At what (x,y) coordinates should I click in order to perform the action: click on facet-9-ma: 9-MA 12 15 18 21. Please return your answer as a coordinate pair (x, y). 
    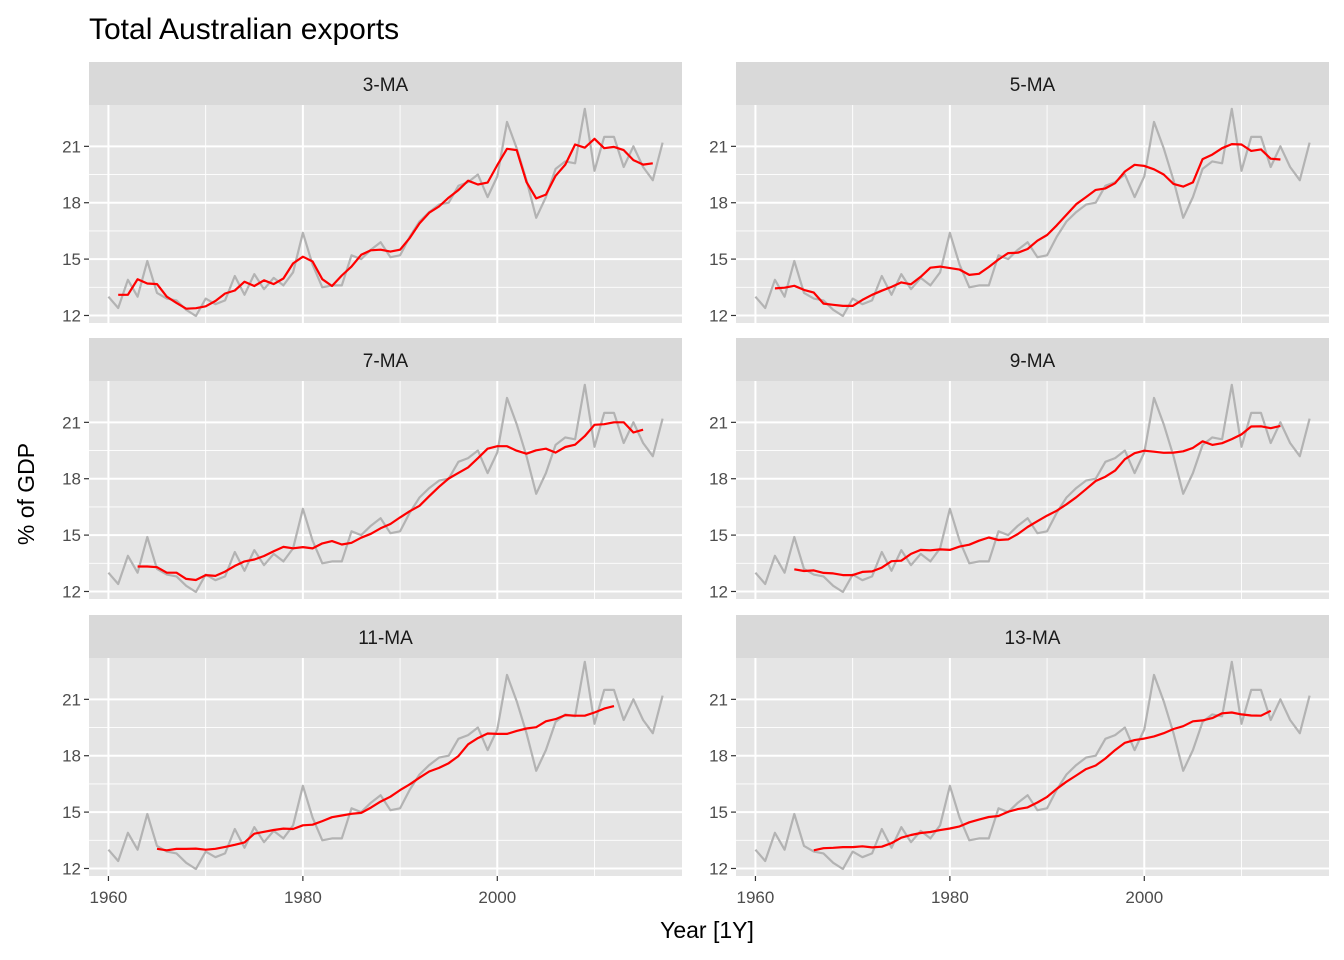
    Looking at the image, I should click on (1019, 469).